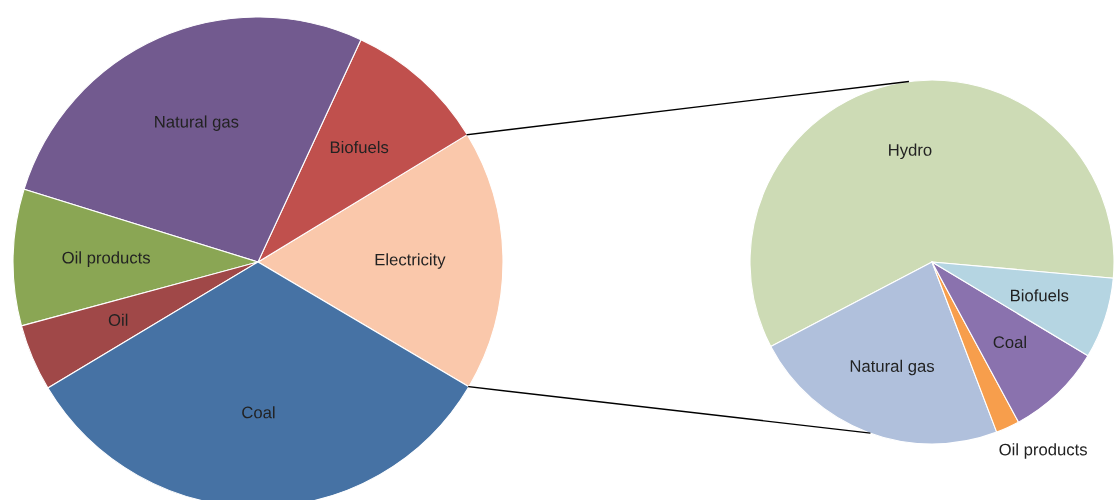 The height and width of the screenshot is (500, 1115). I want to click on slice-label: Electricity, so click(410, 261).